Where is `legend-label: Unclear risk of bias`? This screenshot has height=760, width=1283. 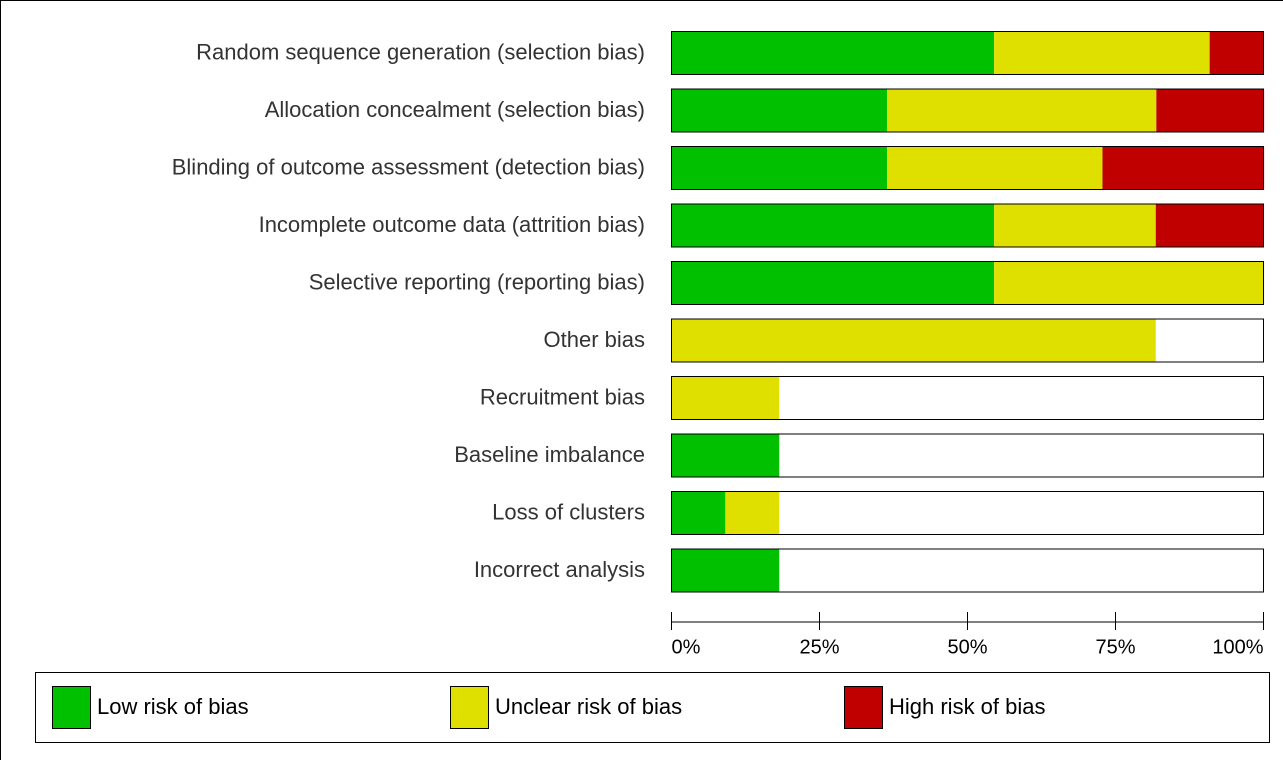 legend-label: Unclear risk of bias is located at coordinates (588, 706).